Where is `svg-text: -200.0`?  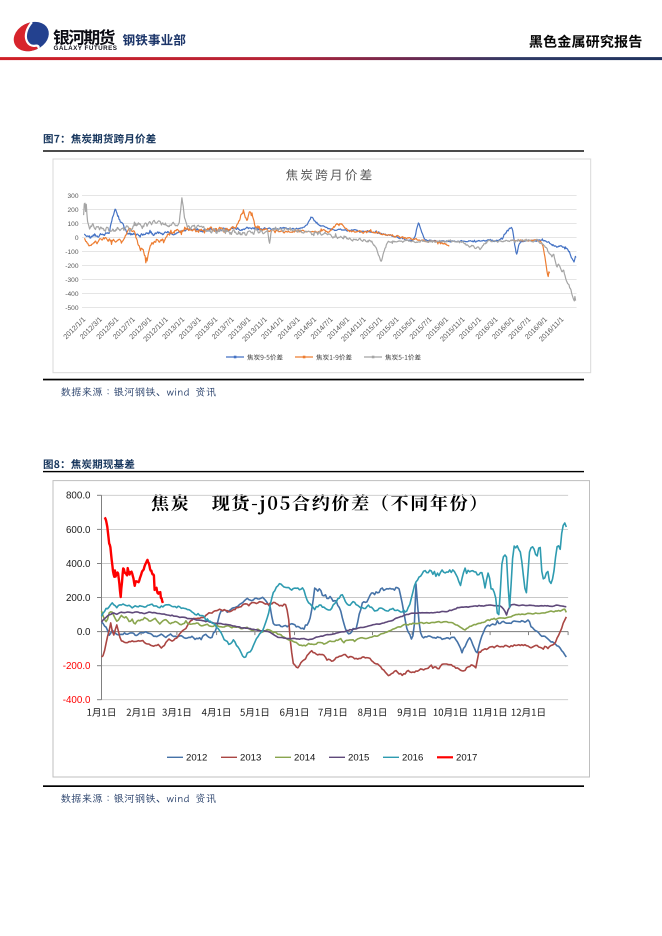 svg-text: -200.0 is located at coordinates (77, 666).